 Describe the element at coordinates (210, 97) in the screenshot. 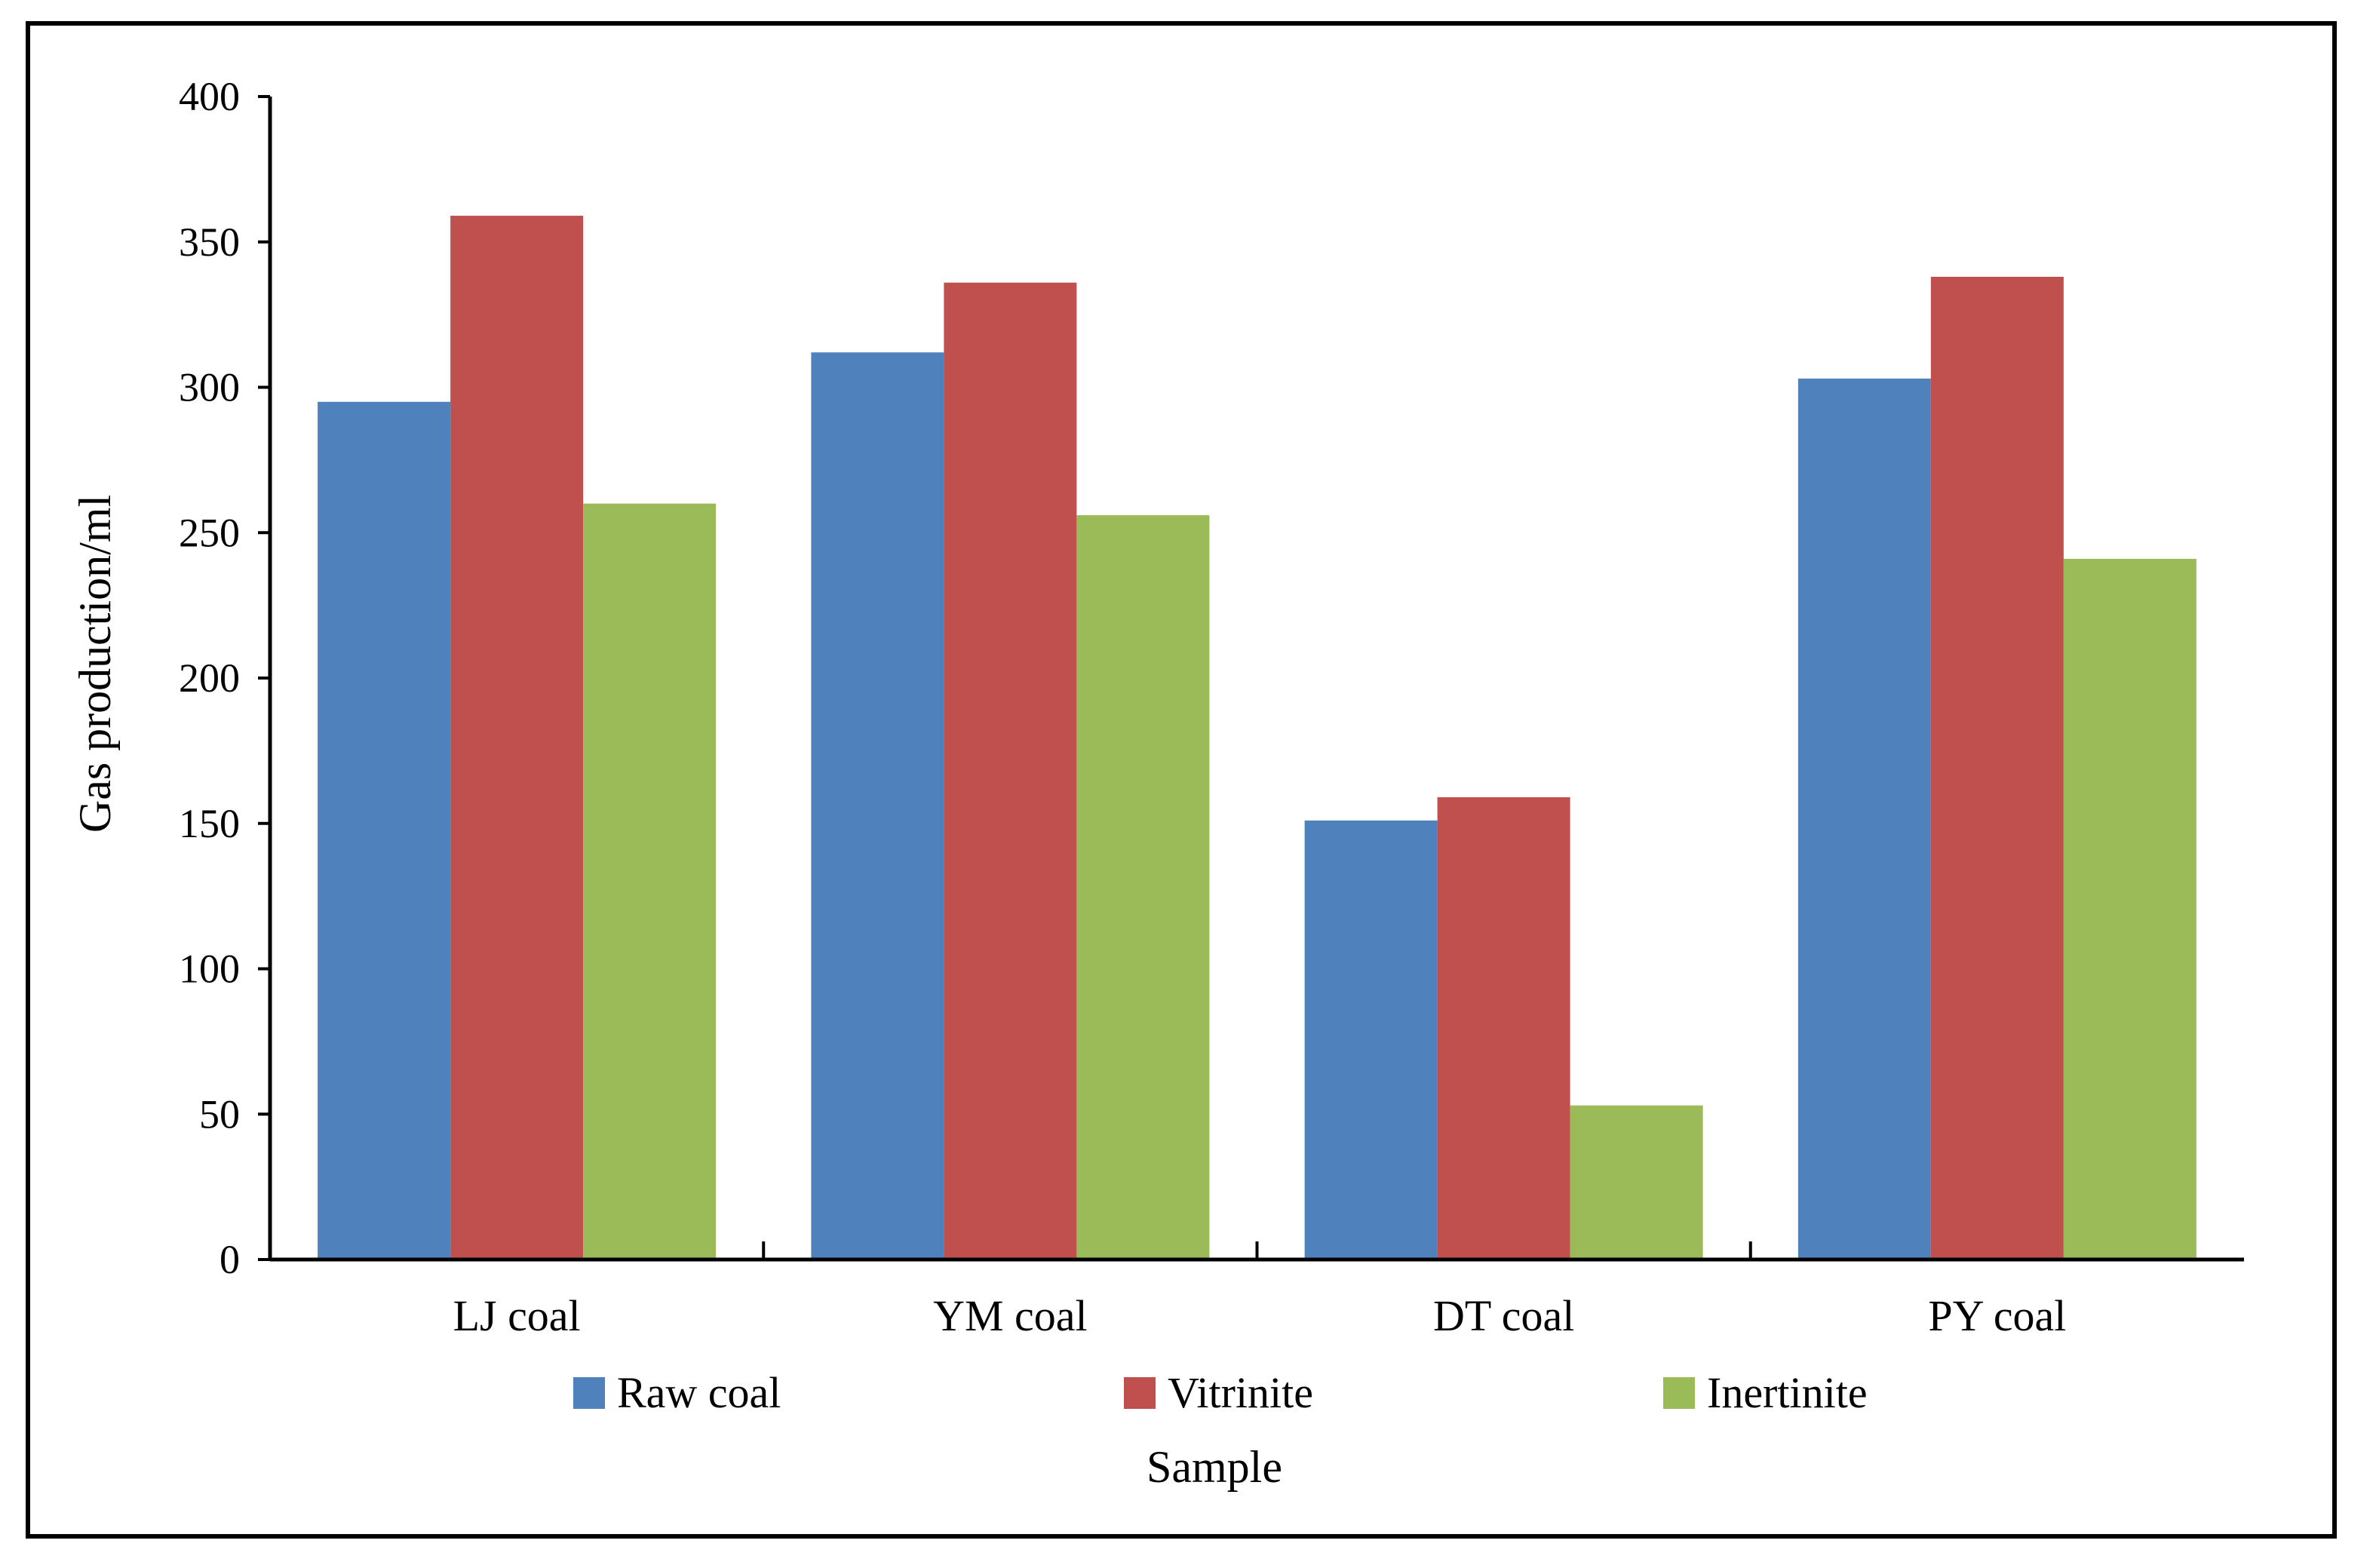

I see `y-tick-label: 400` at that location.